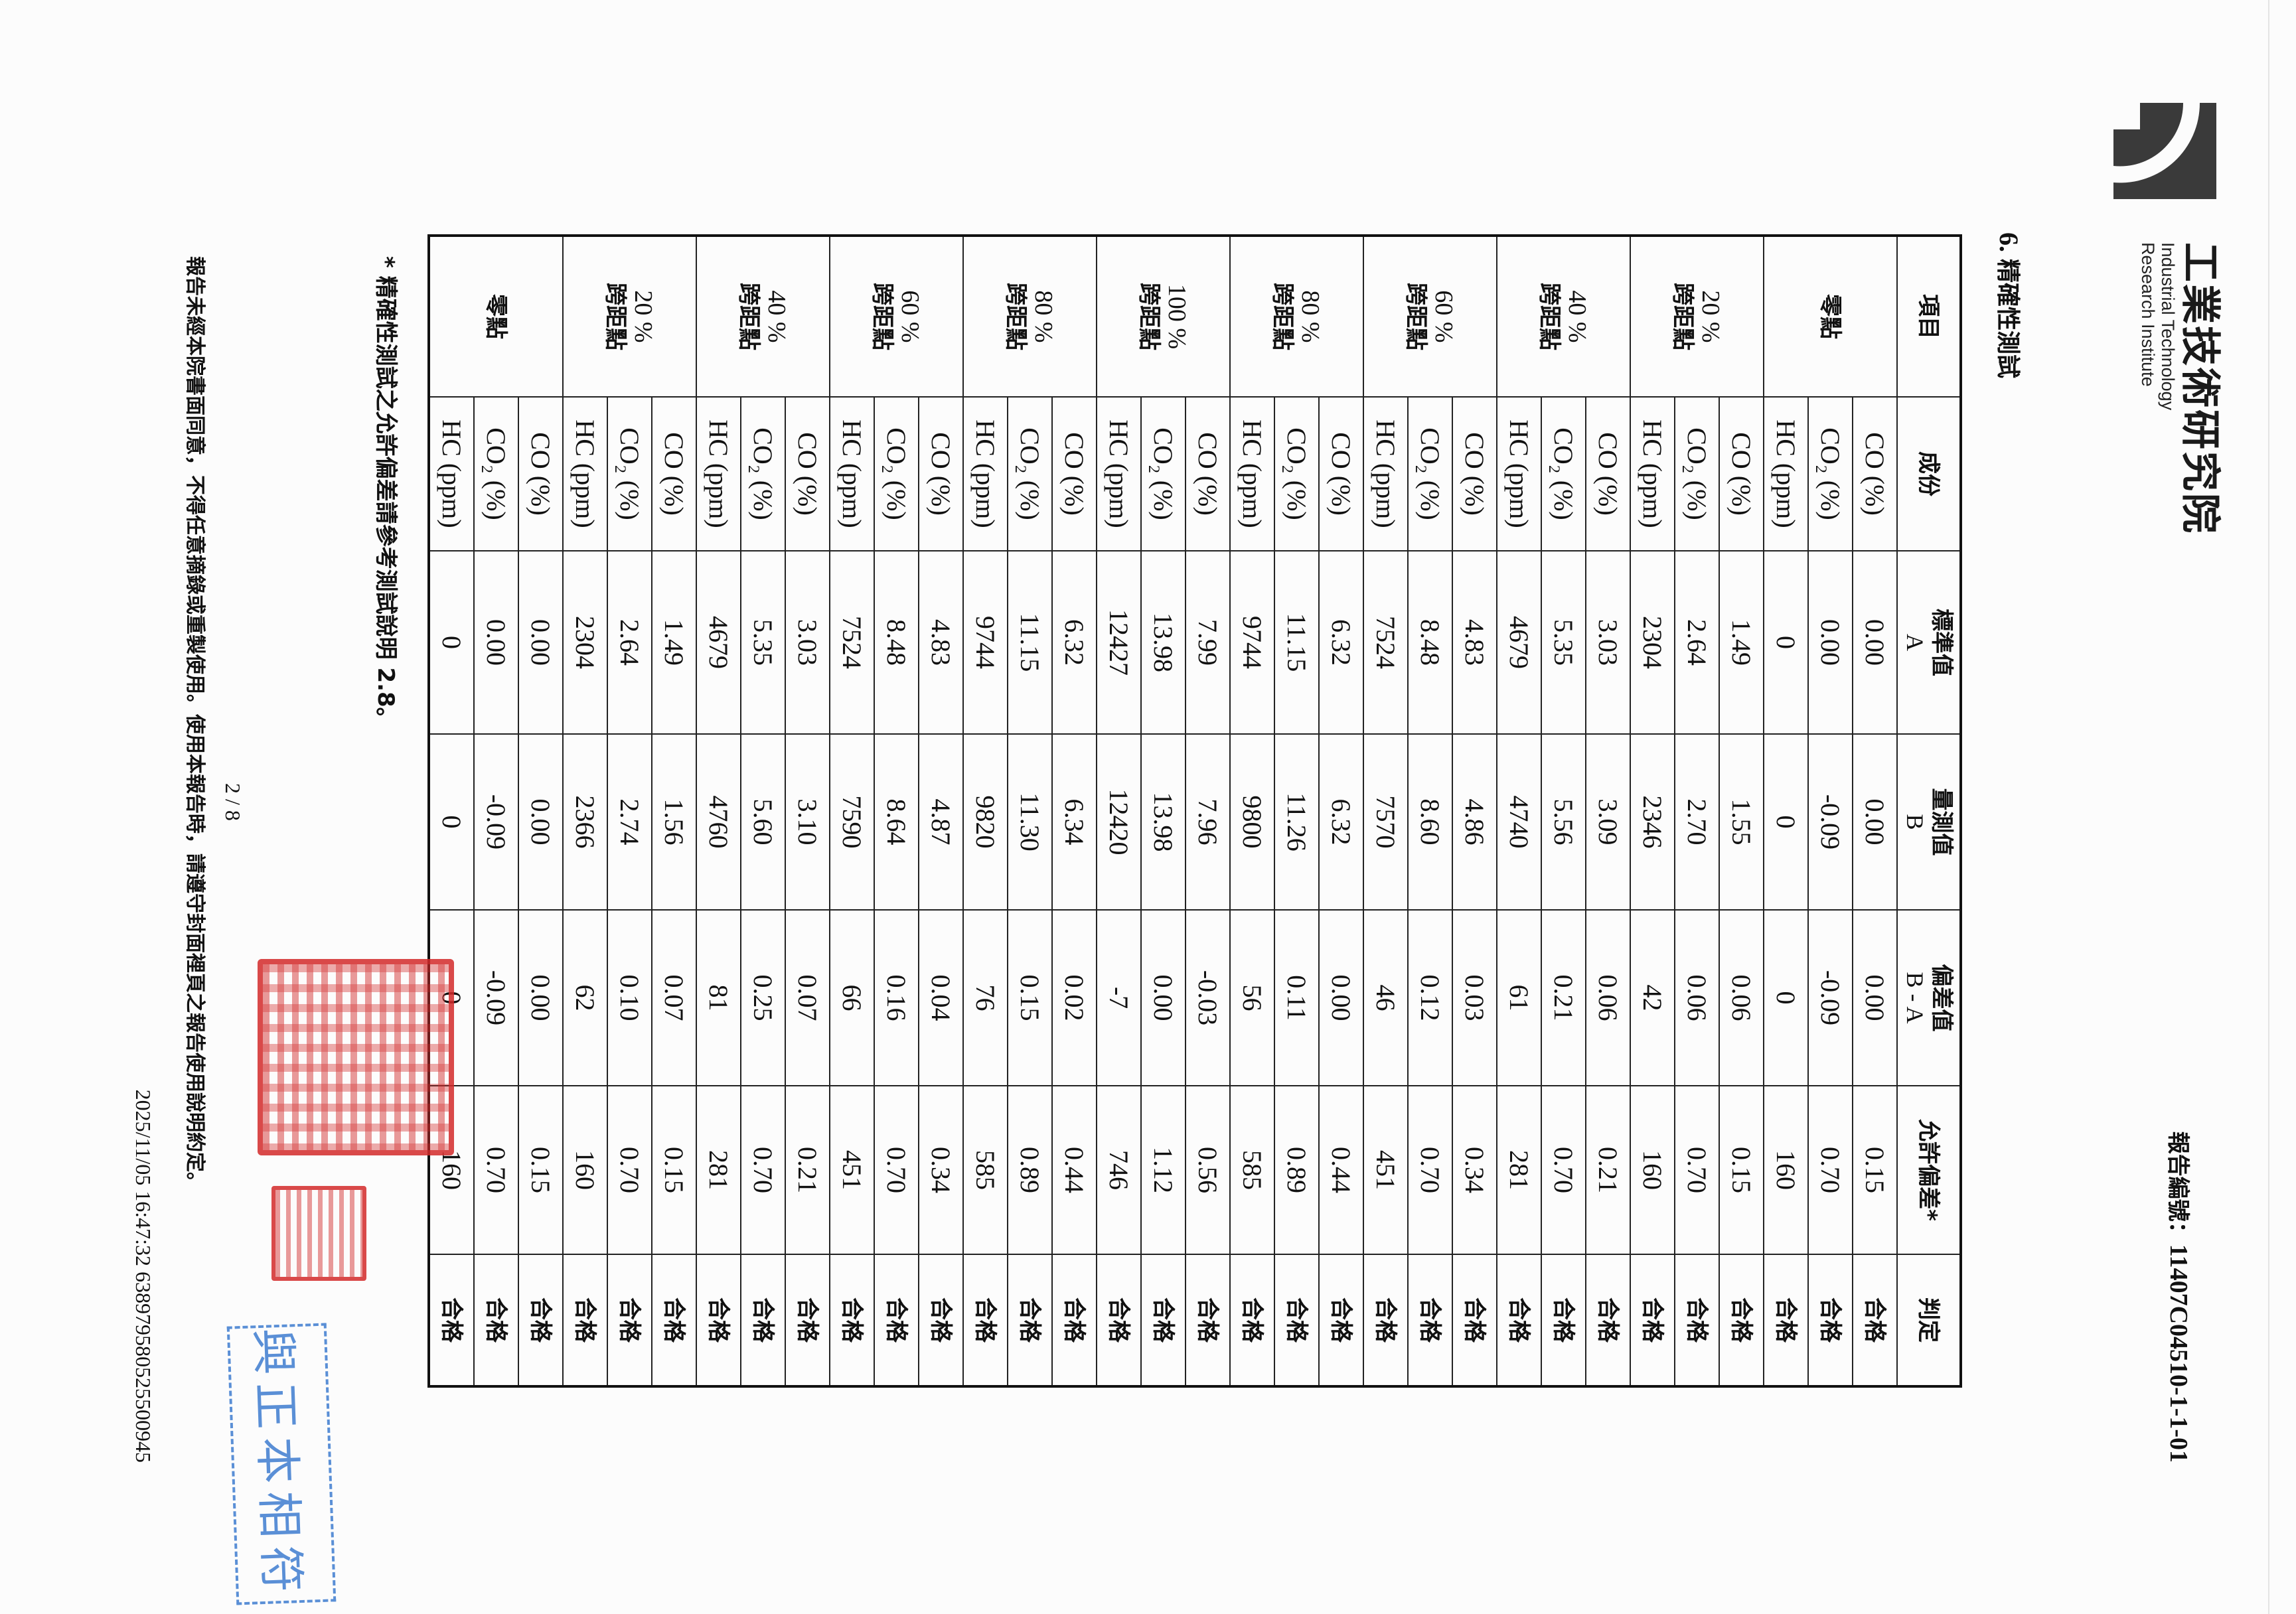 The width and height of the screenshot is (2296, 1614). Describe the element at coordinates (1341, 822) in the screenshot. I see `measured-value-cell: 6.32` at that location.